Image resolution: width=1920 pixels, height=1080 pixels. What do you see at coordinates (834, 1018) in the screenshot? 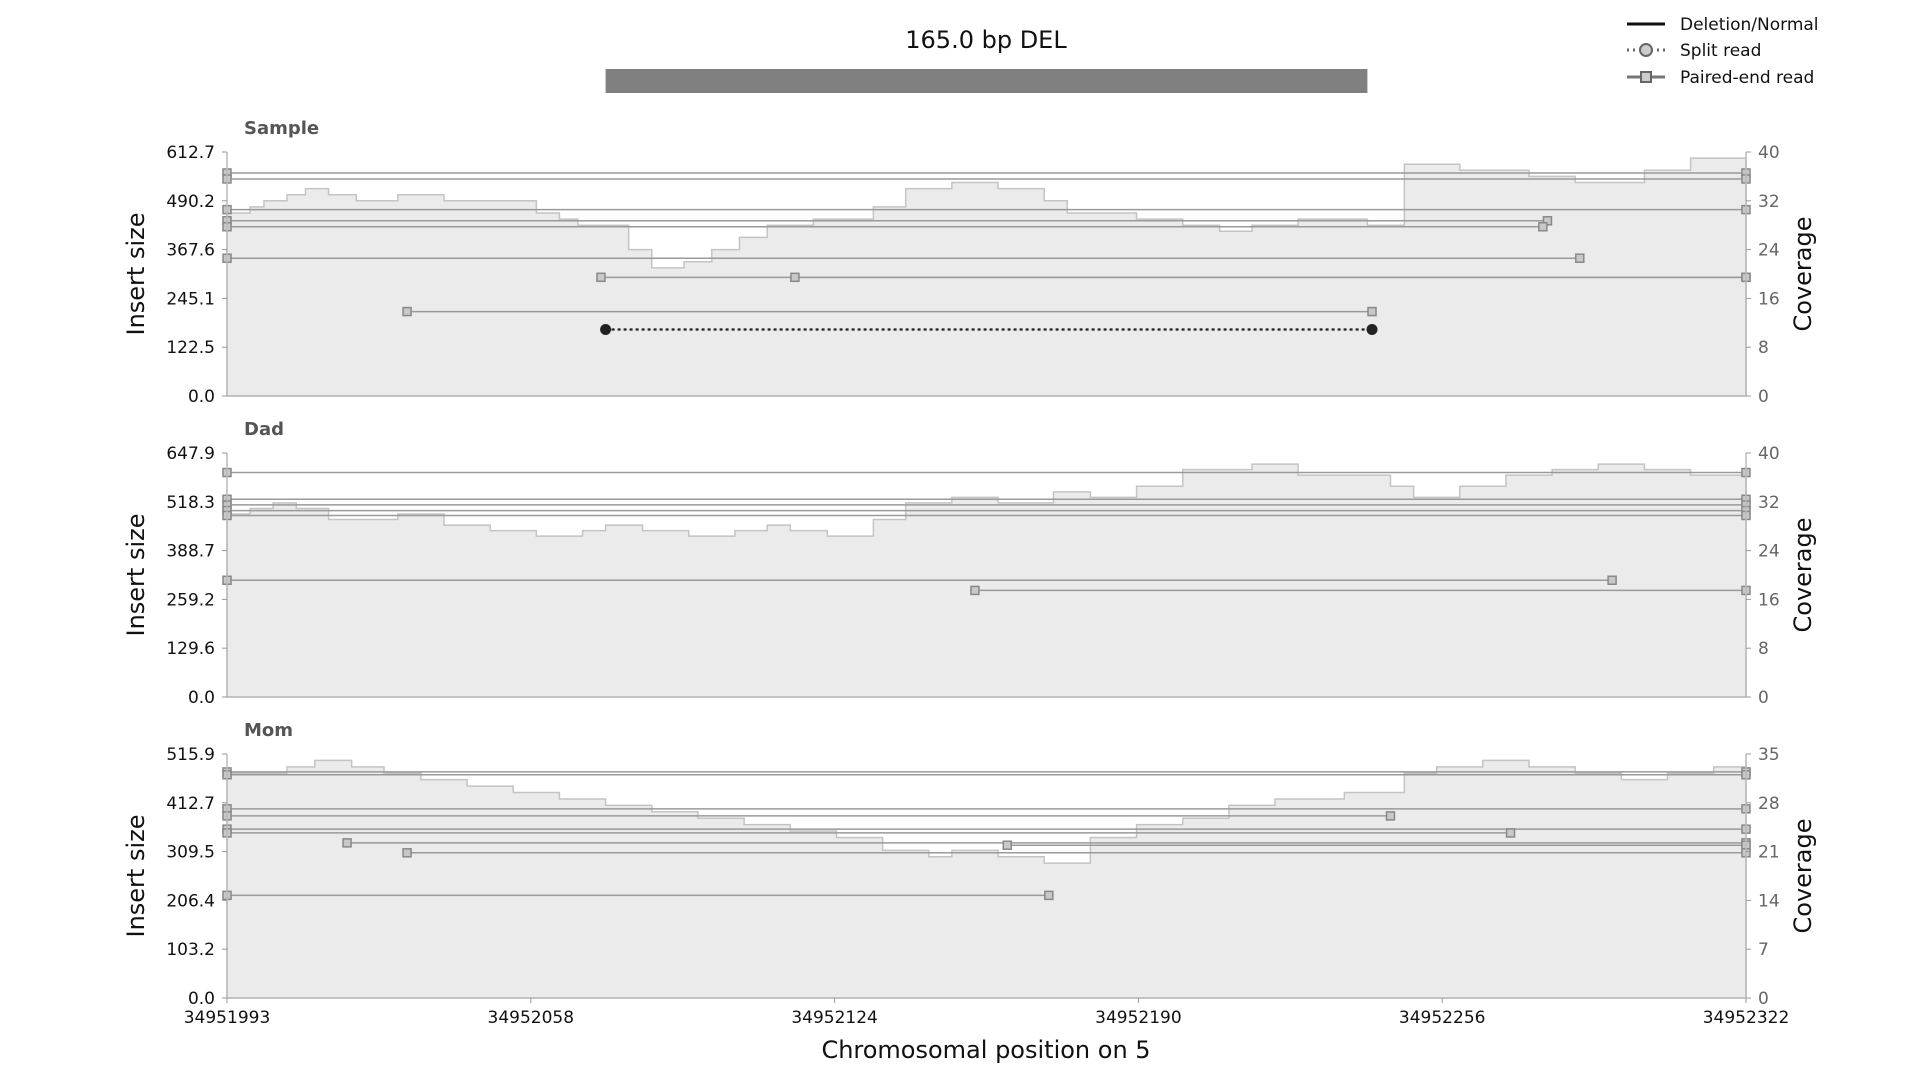
I see `x-tick-label: 34952124` at bounding box center [834, 1018].